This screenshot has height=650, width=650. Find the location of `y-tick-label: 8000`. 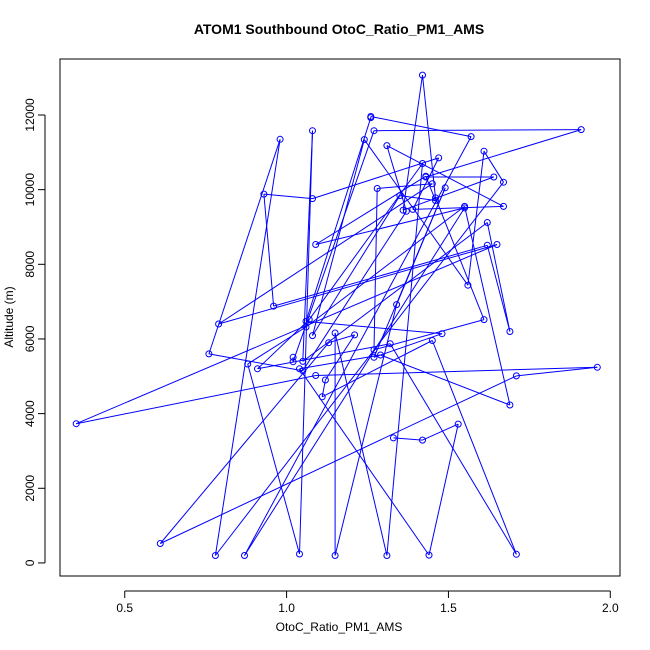

y-tick-label: 8000 is located at coordinates (30, 264).